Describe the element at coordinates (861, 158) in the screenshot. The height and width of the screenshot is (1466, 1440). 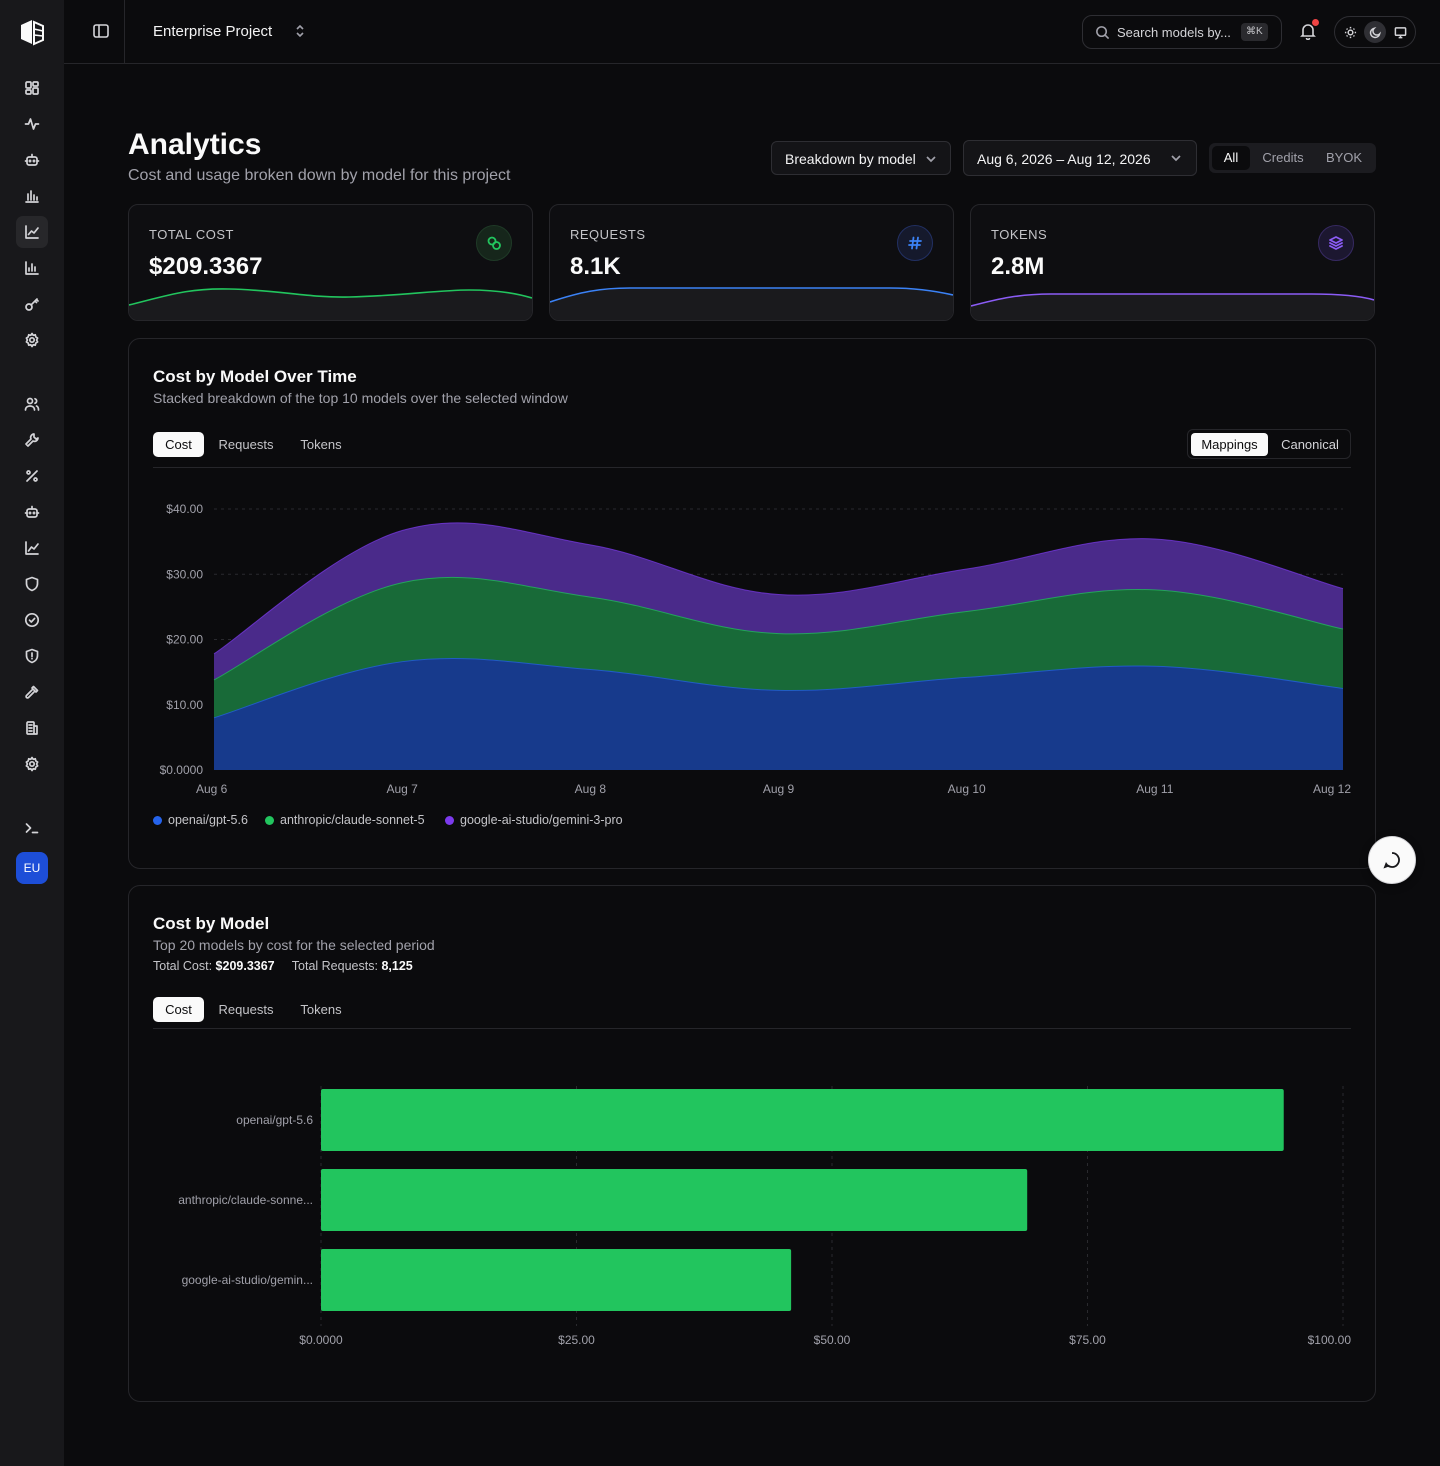
I see `breakdown-select: Breakdown by model` at that location.